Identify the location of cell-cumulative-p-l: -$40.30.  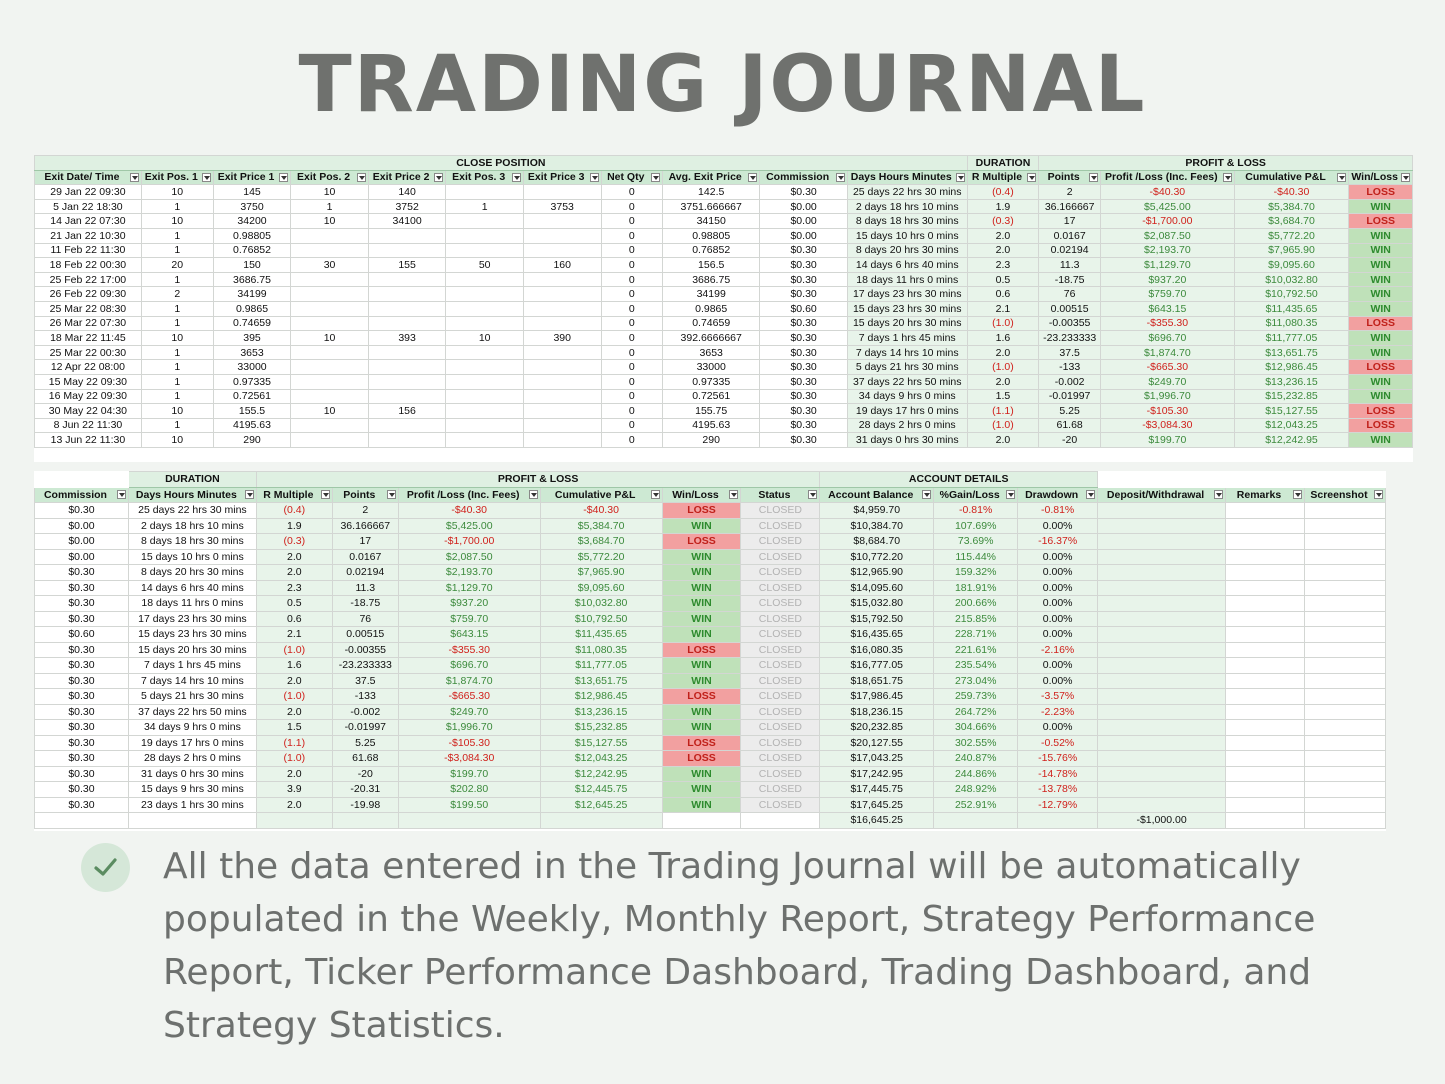
(601, 510).